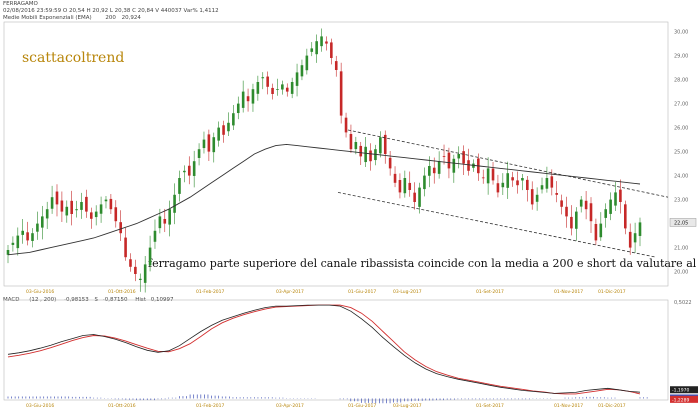  I want to click on macd-tick-label: 0,5022, so click(683, 303).